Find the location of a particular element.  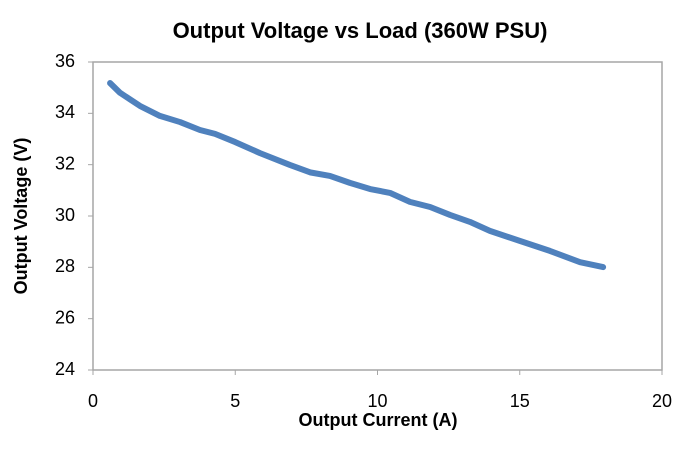

x-tick-label: 5 is located at coordinates (235, 401).